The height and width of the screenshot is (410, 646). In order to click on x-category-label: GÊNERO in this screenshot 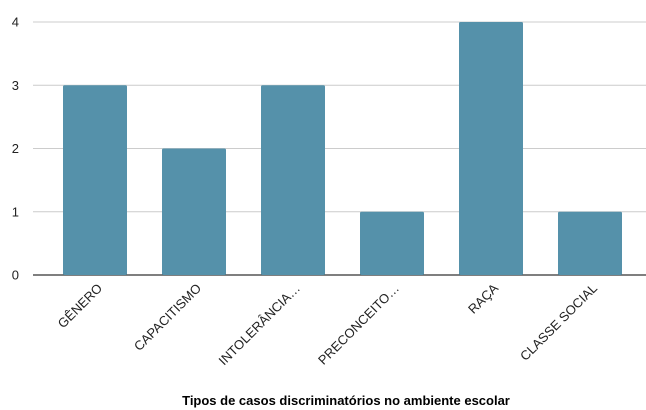, I will do `click(80, 306)`.